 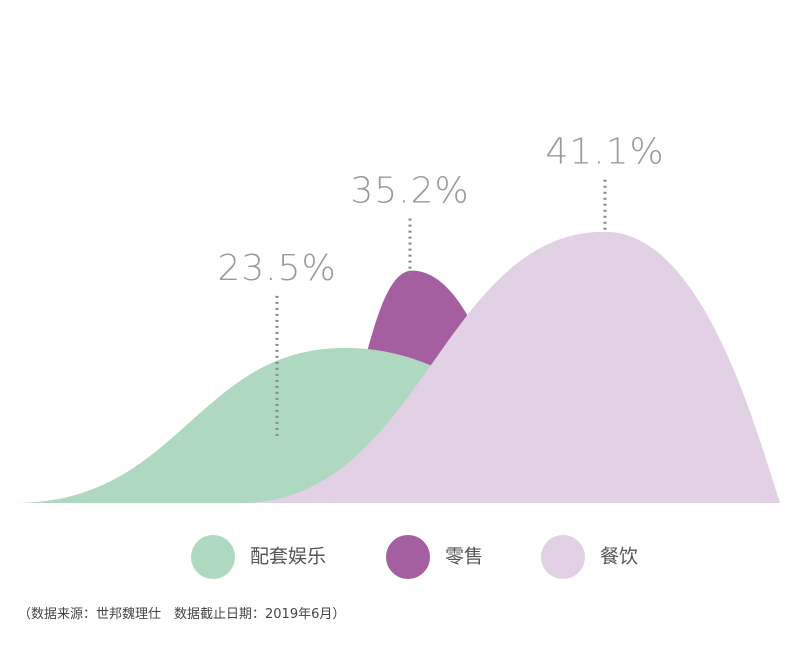 I want to click on source-note: （数据来源：世邦魏理仕 数据截止日期：2019年6月）, so click(x=181, y=614).